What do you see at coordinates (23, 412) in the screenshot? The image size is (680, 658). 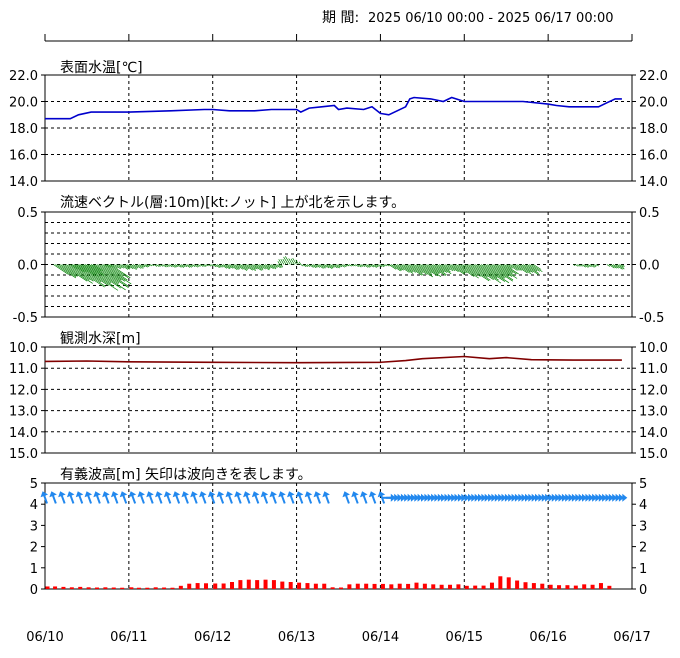 I see `y-tick-label-left: 13.0` at bounding box center [23, 412].